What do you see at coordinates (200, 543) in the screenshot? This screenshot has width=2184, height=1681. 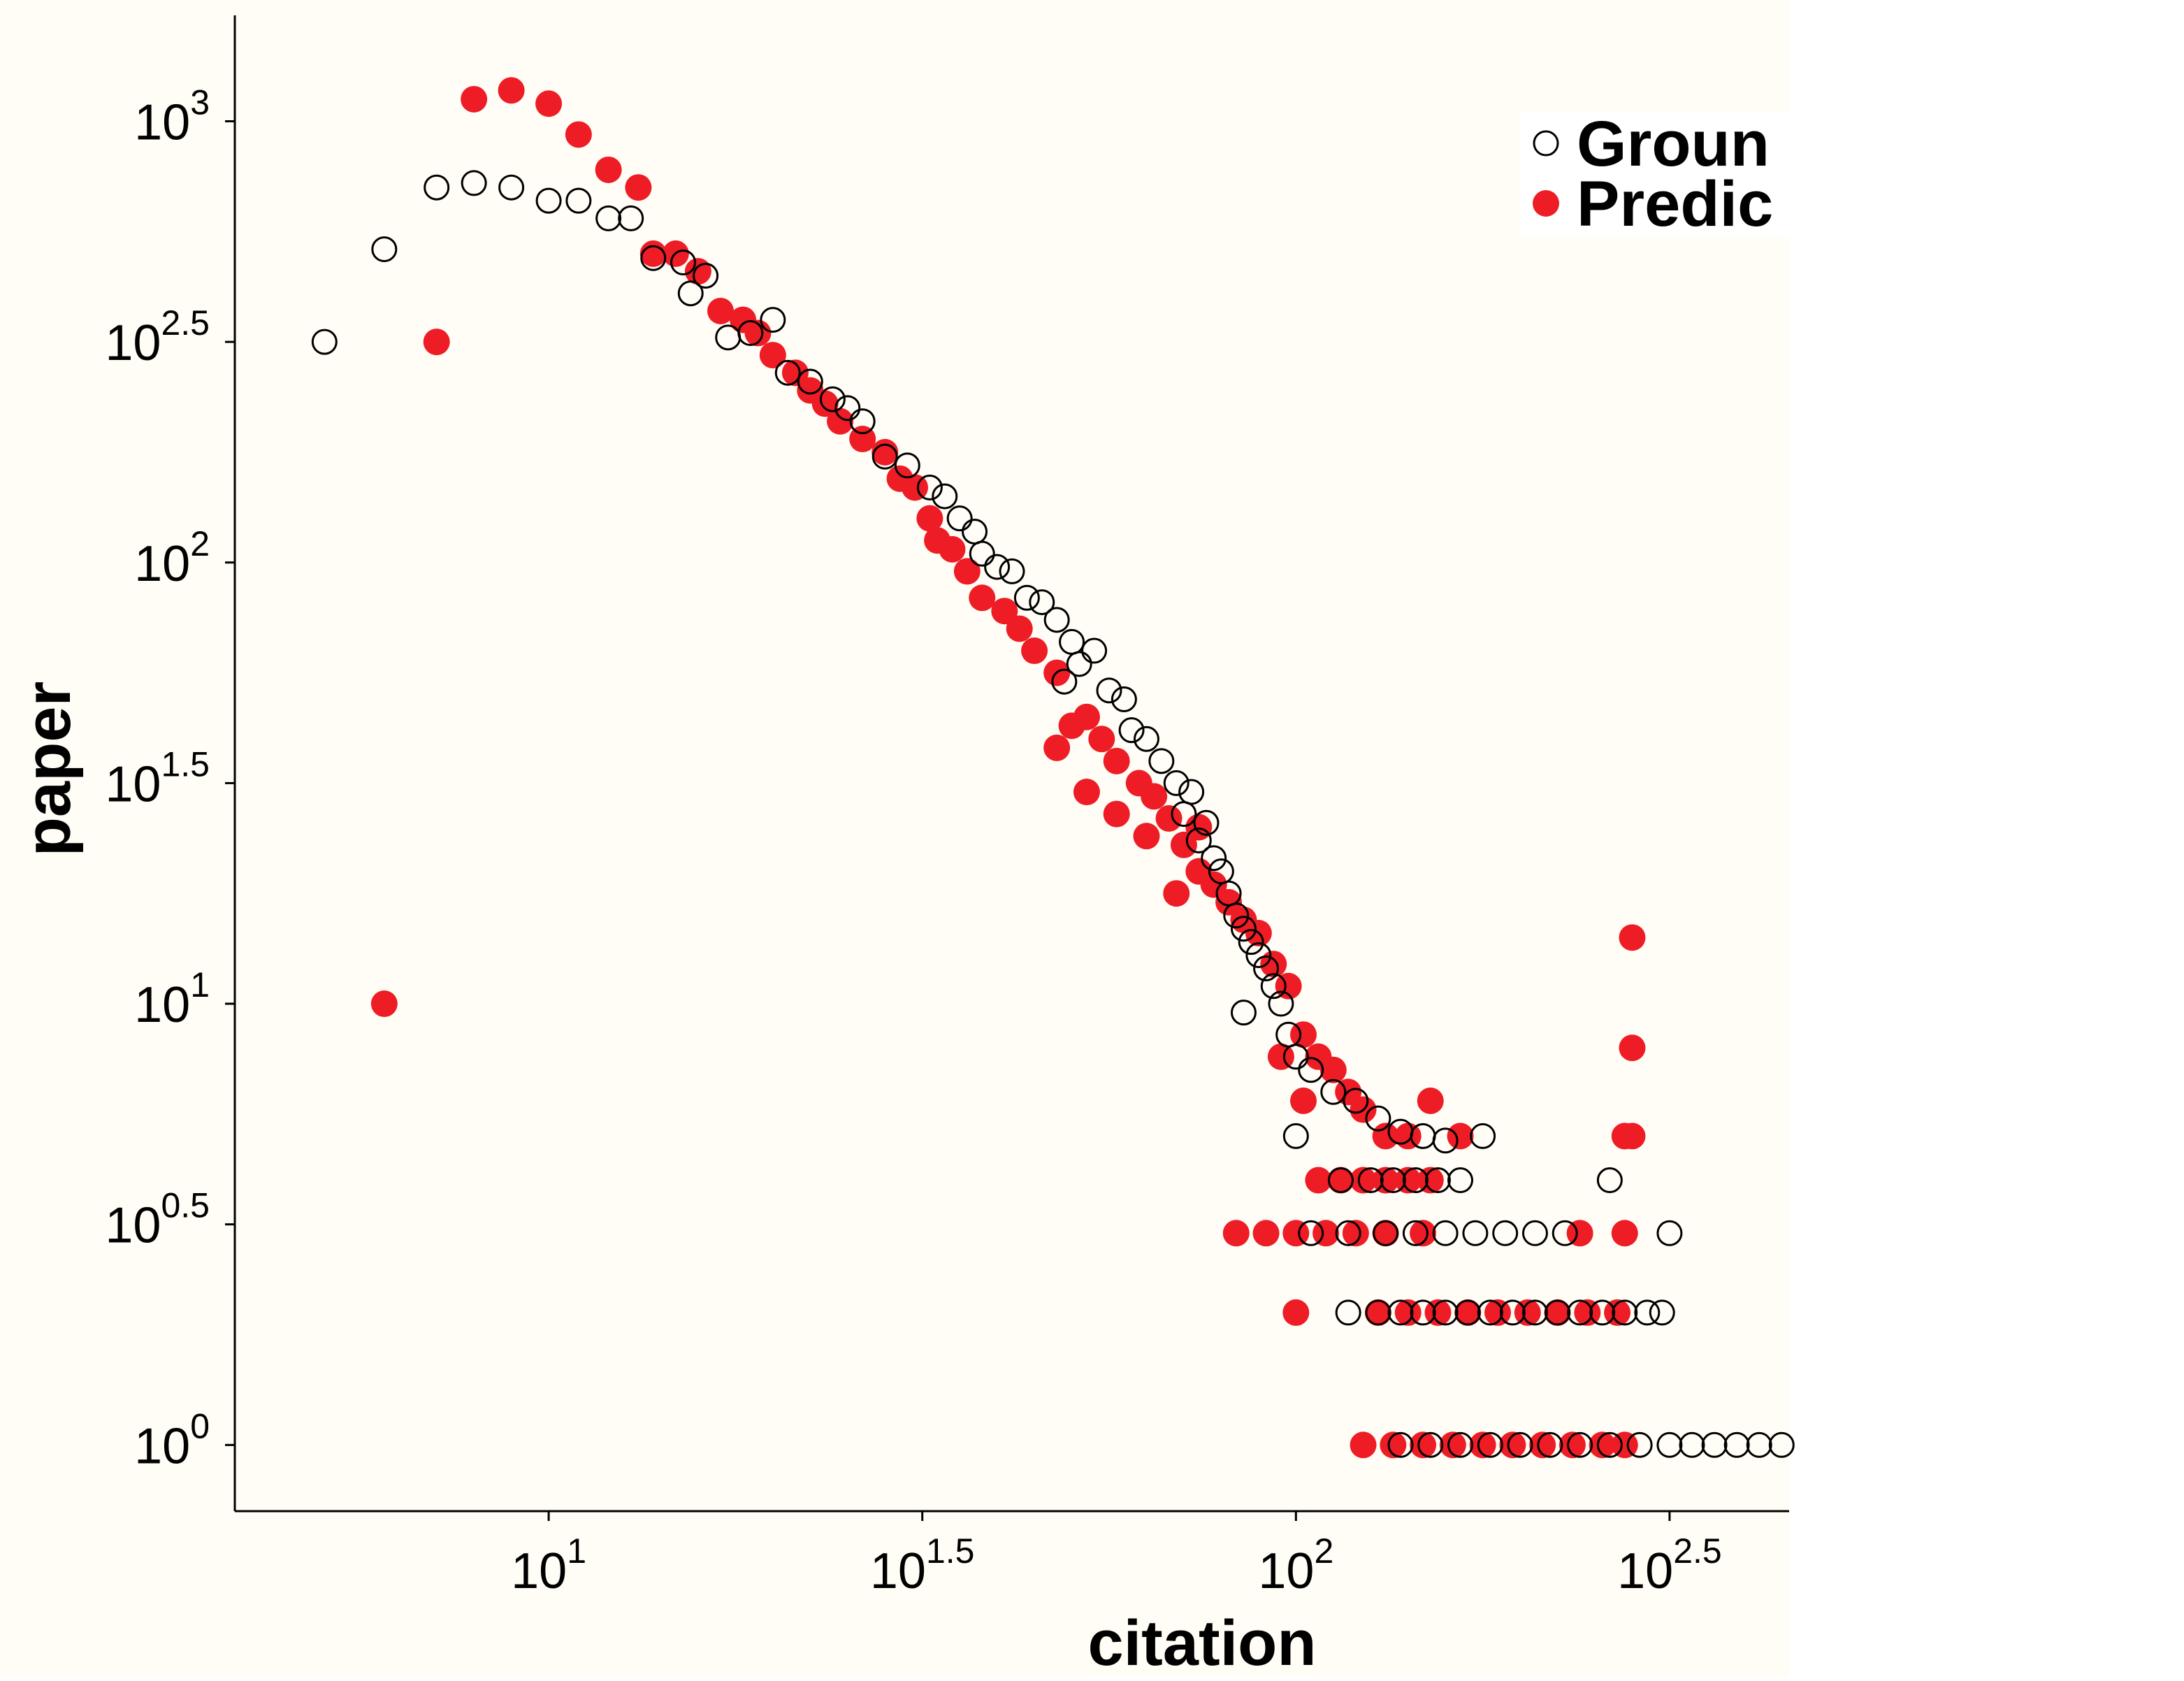 I see `y-tick-exponent: 2` at bounding box center [200, 543].